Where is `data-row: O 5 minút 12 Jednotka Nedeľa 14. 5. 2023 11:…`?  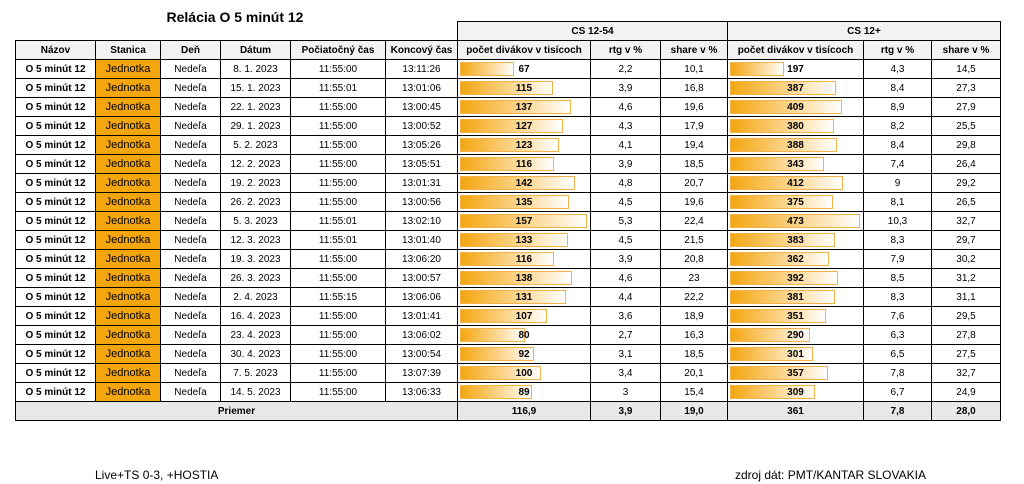
data-row: O 5 minút 12 Jednotka Nedeľa 14. 5. 2023 11:… is located at coordinates (508, 392).